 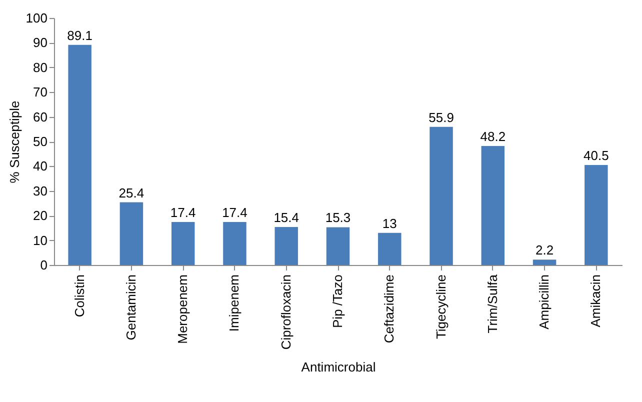 I want to click on y-tick-label: 60, so click(x=40, y=116).